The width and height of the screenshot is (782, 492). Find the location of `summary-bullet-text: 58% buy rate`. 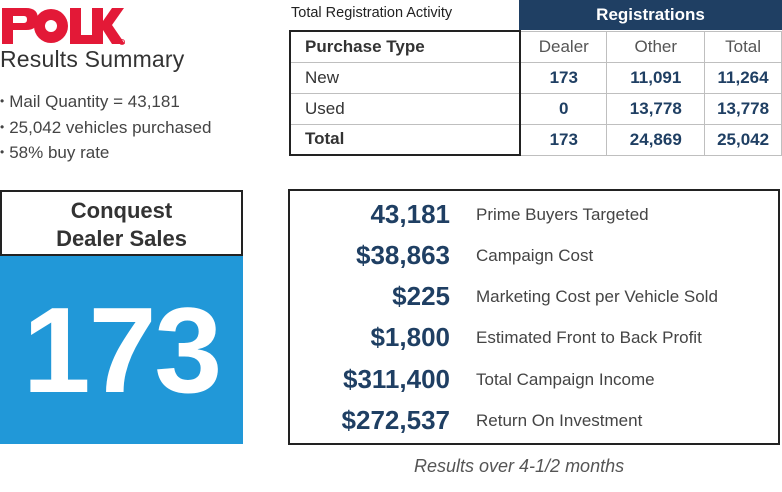

summary-bullet-text: 58% buy rate is located at coordinates (59, 152).